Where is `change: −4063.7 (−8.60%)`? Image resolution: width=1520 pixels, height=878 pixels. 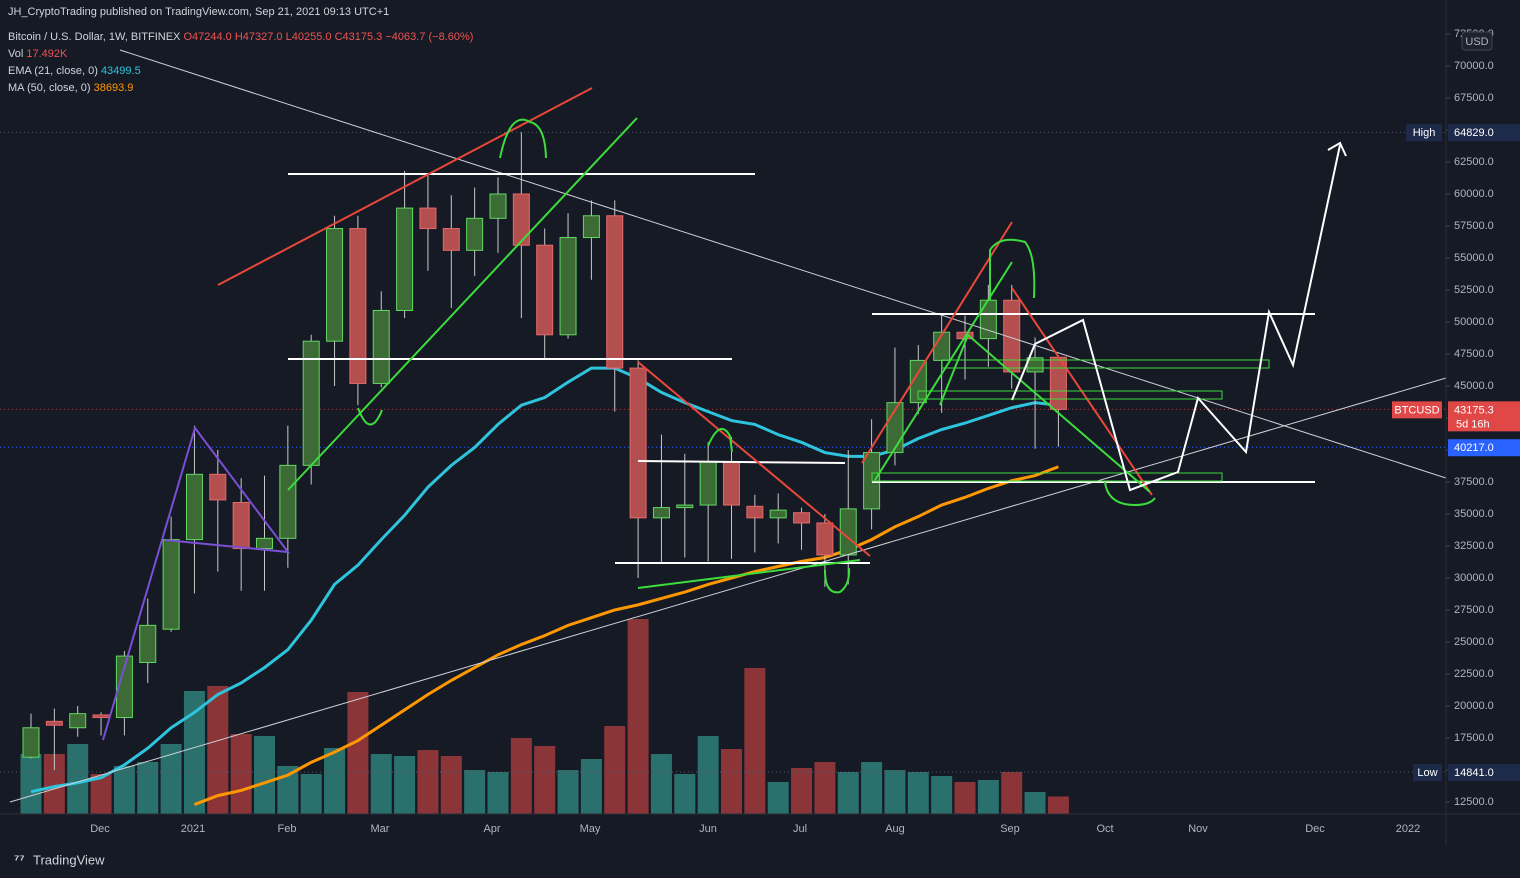
change: −4063.7 (−8.60%) is located at coordinates (429, 37).